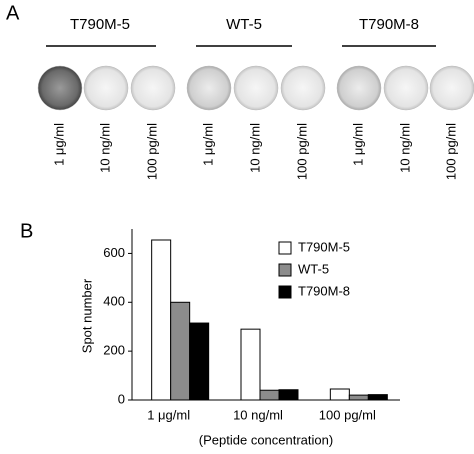 Image resolution: width=474 pixels, height=454 pixels. I want to click on x-tick-label: 100 pg/ml, so click(347, 414).